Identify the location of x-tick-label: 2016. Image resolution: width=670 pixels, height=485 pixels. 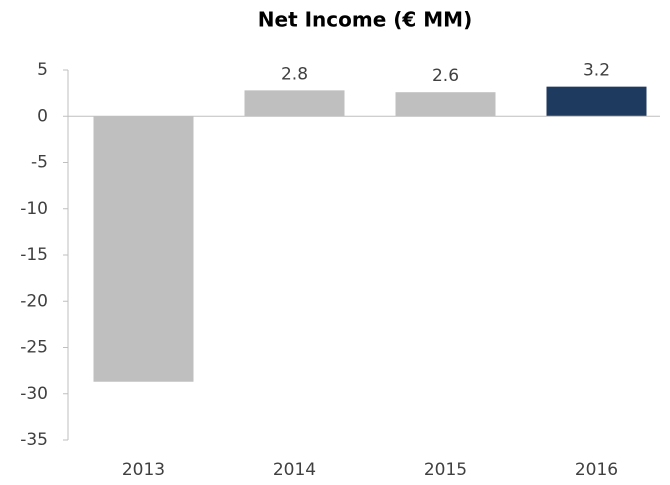
(596, 470).